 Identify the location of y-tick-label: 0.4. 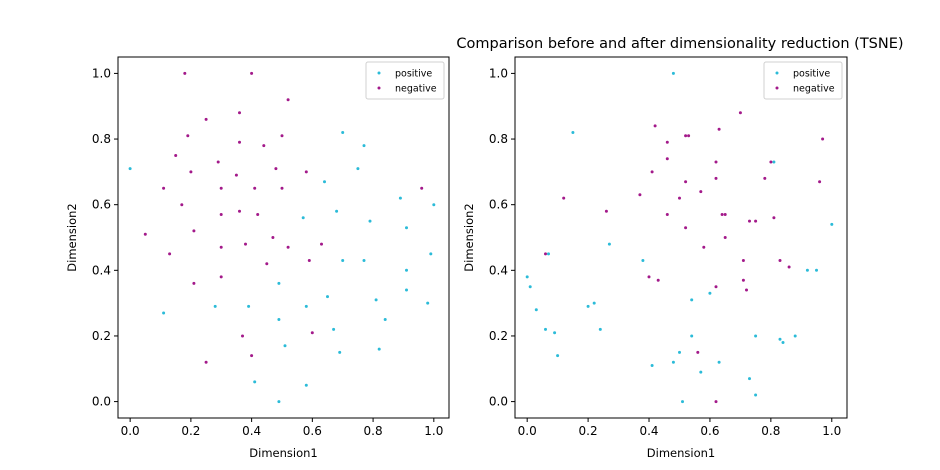
(101, 270).